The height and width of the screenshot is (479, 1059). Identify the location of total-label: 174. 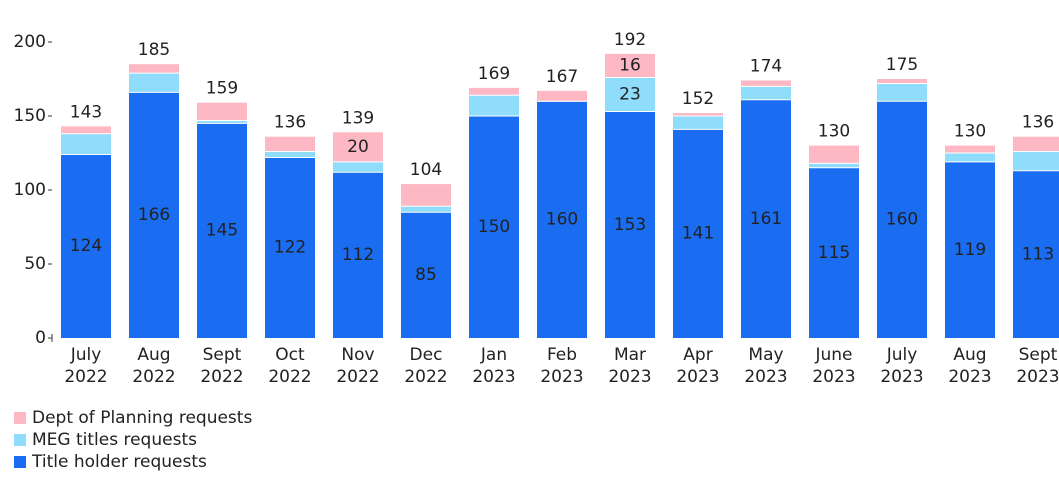
(766, 66).